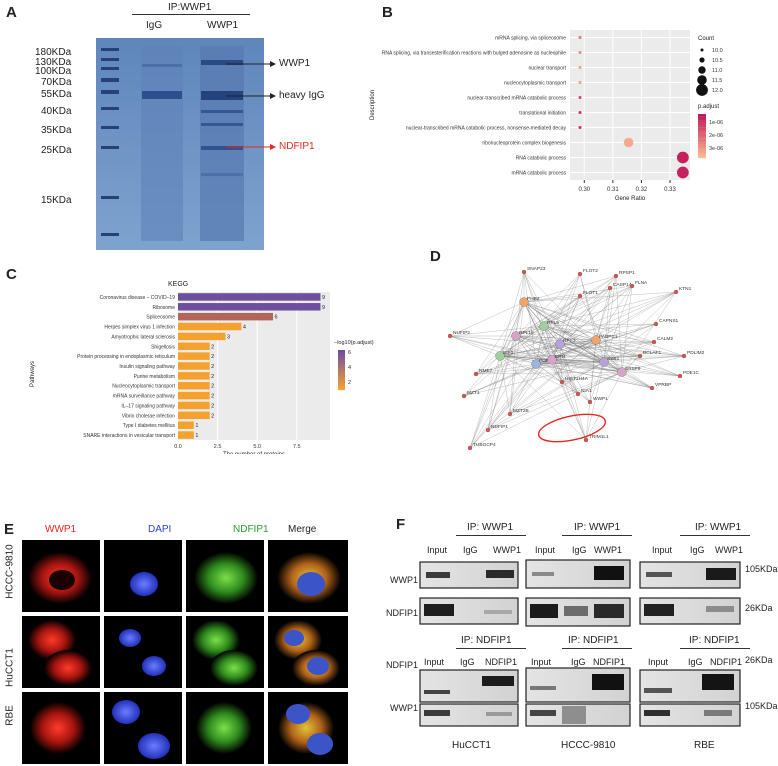 This screenshot has width=778, height=766. I want to click on c-bar, so click(194, 356).